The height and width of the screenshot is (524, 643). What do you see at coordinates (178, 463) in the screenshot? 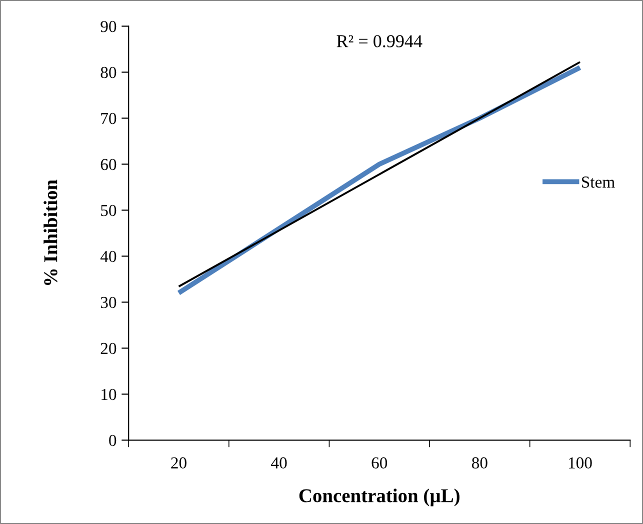
I see `x-tick-label: 20` at bounding box center [178, 463].